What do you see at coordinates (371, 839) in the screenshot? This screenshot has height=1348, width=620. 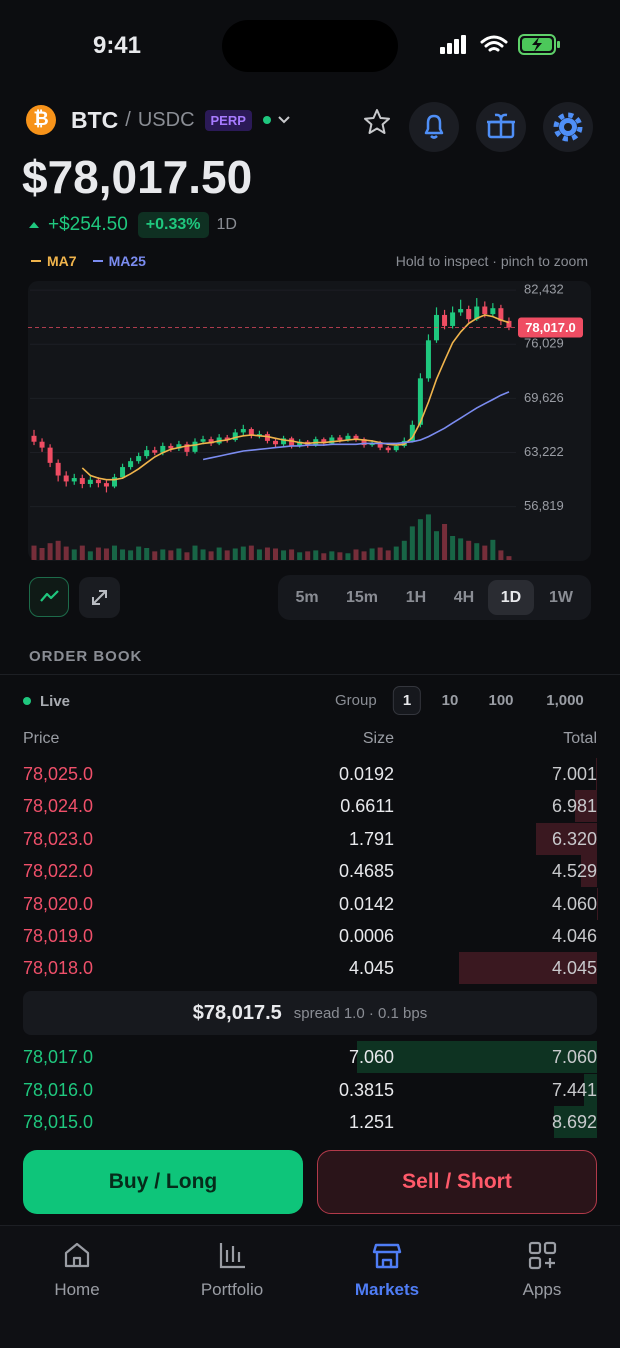 I see `size: 1.791` at bounding box center [371, 839].